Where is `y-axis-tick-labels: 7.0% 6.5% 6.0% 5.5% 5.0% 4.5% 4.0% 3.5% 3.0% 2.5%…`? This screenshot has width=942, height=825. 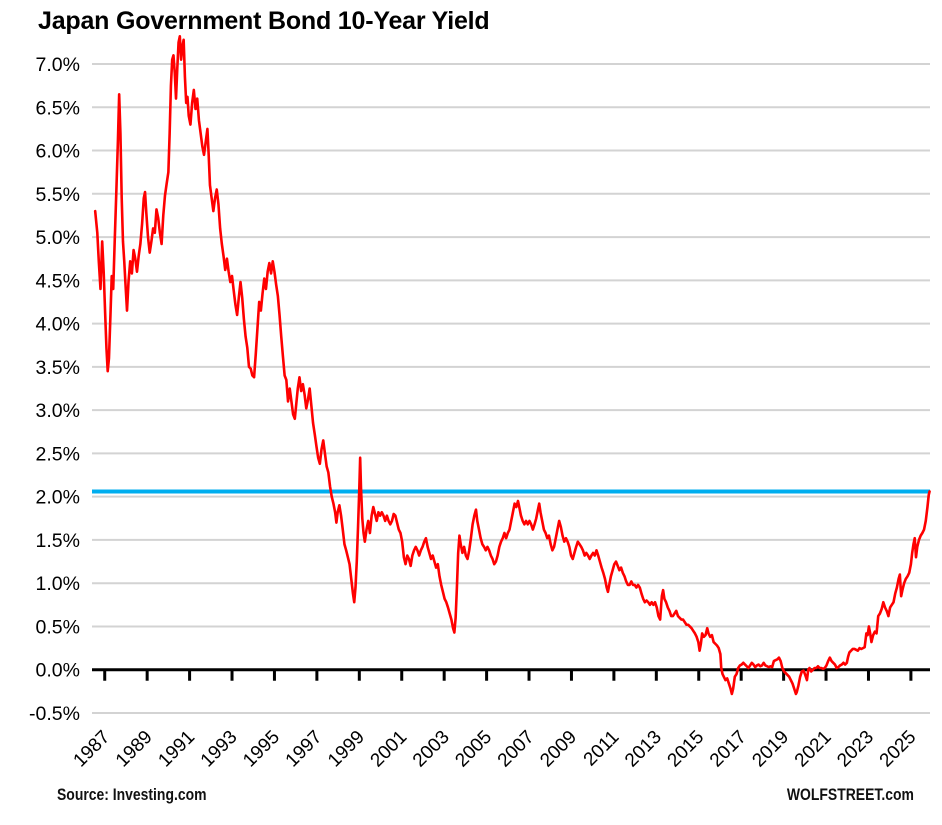 y-axis-tick-labels: 7.0% 6.5% 6.0% 5.5% 5.0% 4.5% 4.0% 3.5% 3.0% 2.5%… is located at coordinates (54, 389).